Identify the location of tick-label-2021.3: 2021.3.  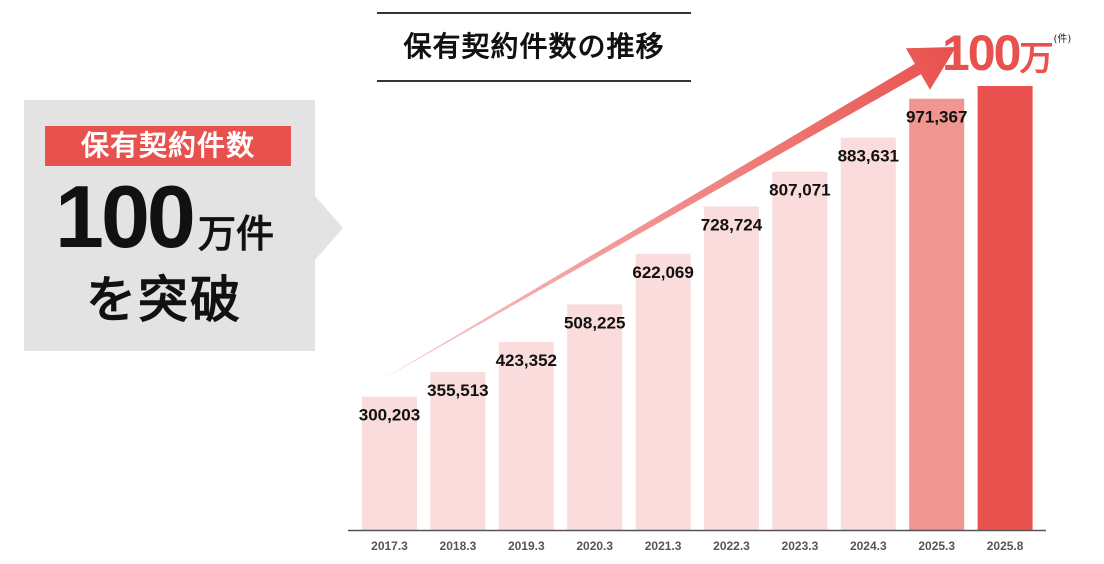
(663, 546).